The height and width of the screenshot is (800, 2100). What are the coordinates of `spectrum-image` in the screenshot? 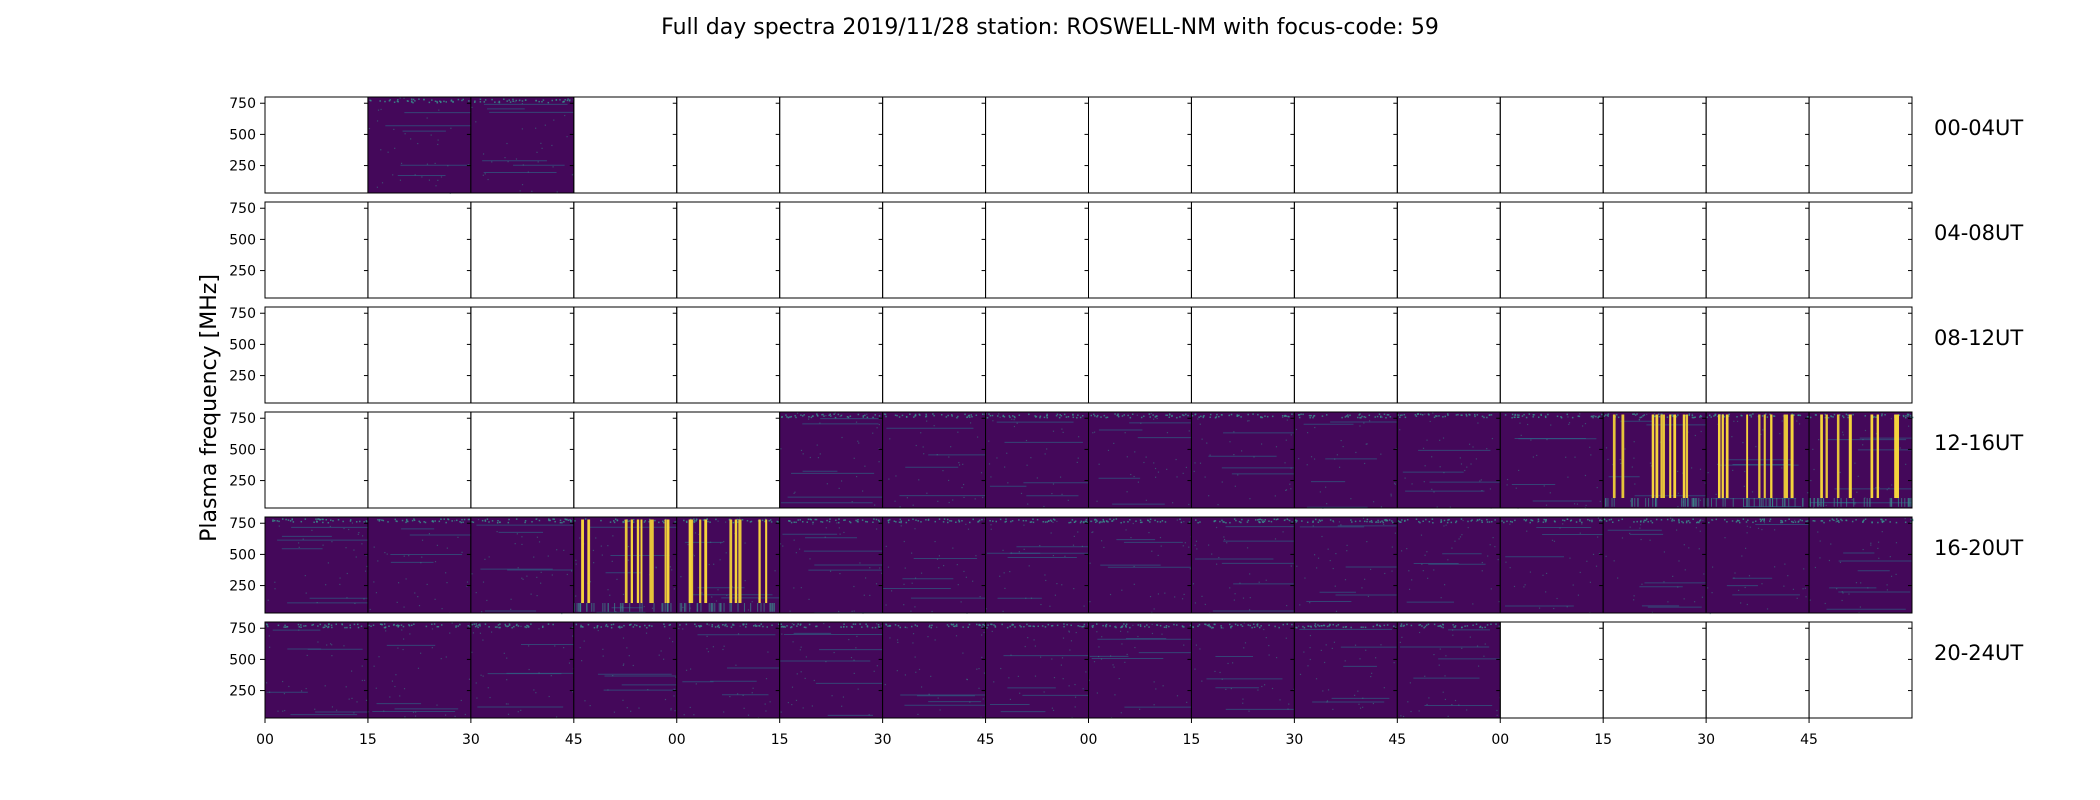 It's located at (934, 565).